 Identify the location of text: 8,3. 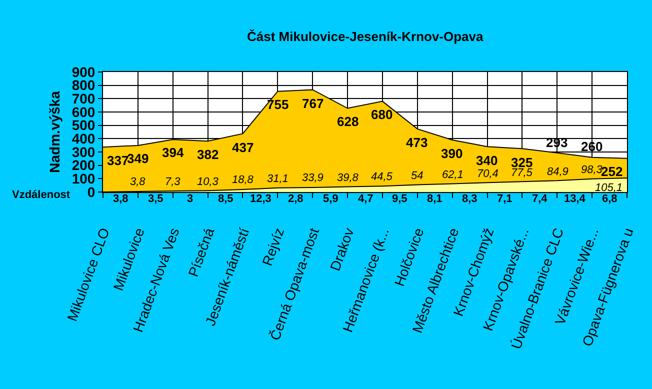
(470, 199).